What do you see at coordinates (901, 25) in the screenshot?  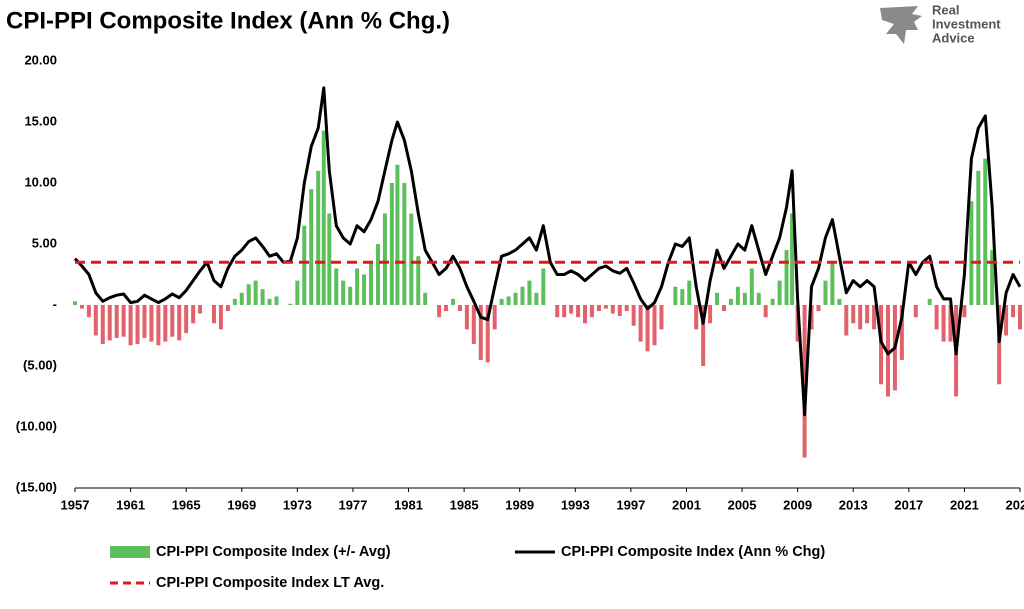 I see `logo-mark` at bounding box center [901, 25].